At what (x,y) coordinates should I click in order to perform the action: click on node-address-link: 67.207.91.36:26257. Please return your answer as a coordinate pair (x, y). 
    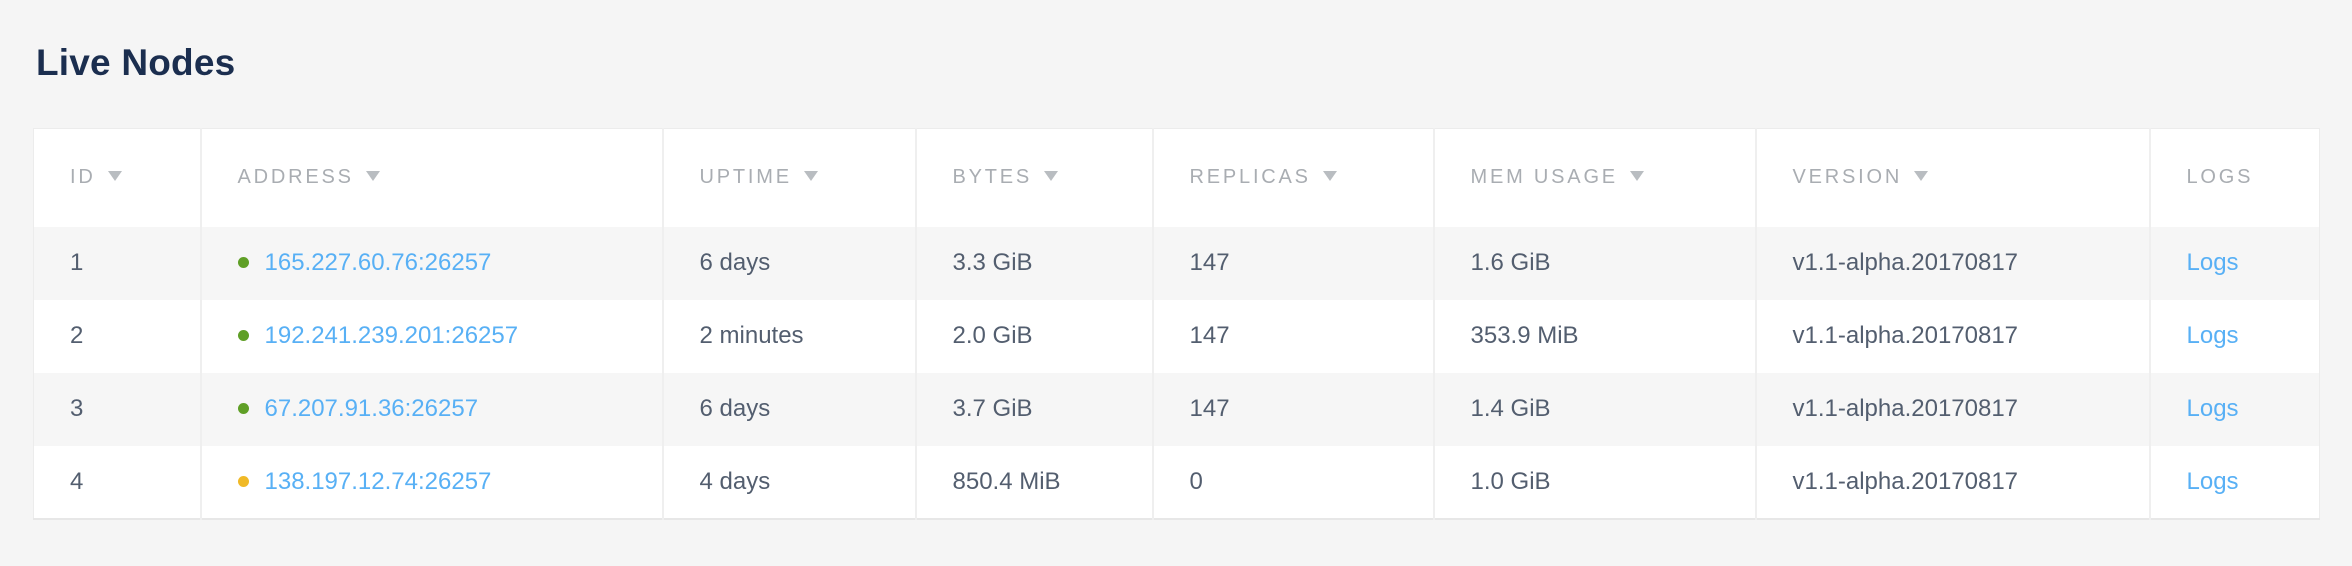
    Looking at the image, I should click on (371, 408).